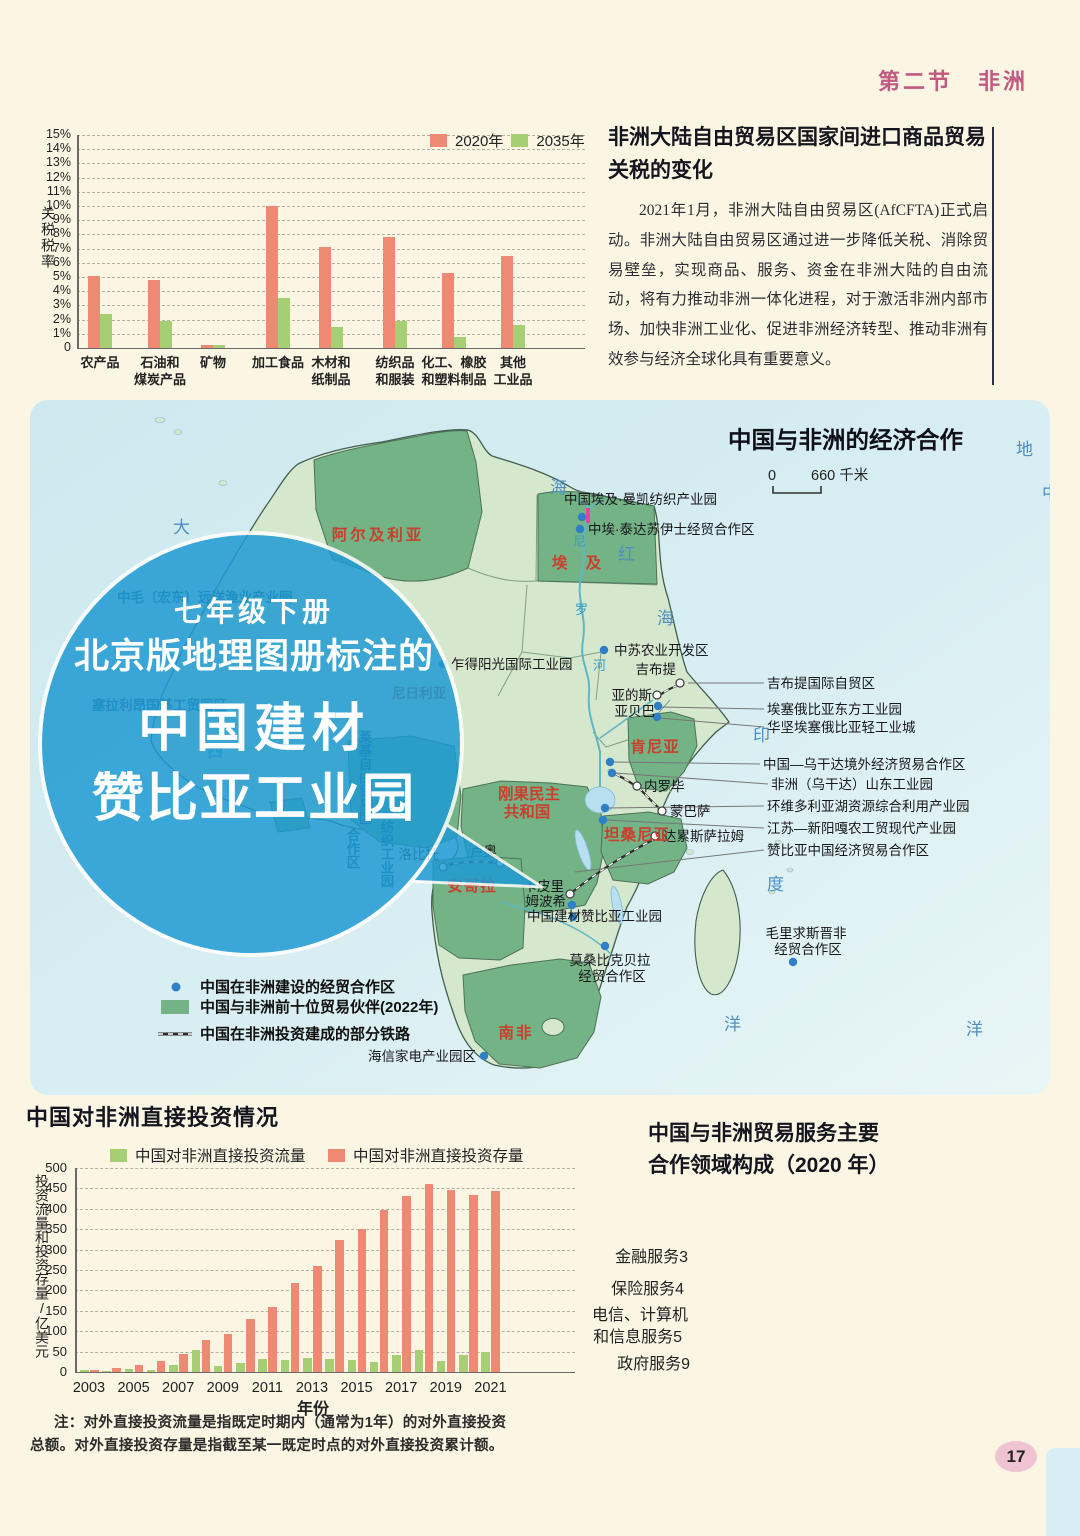 Image resolution: width=1080 pixels, height=1536 pixels. Describe the element at coordinates (61, 290) in the screenshot. I see `y-tick-label: 4%` at that location.